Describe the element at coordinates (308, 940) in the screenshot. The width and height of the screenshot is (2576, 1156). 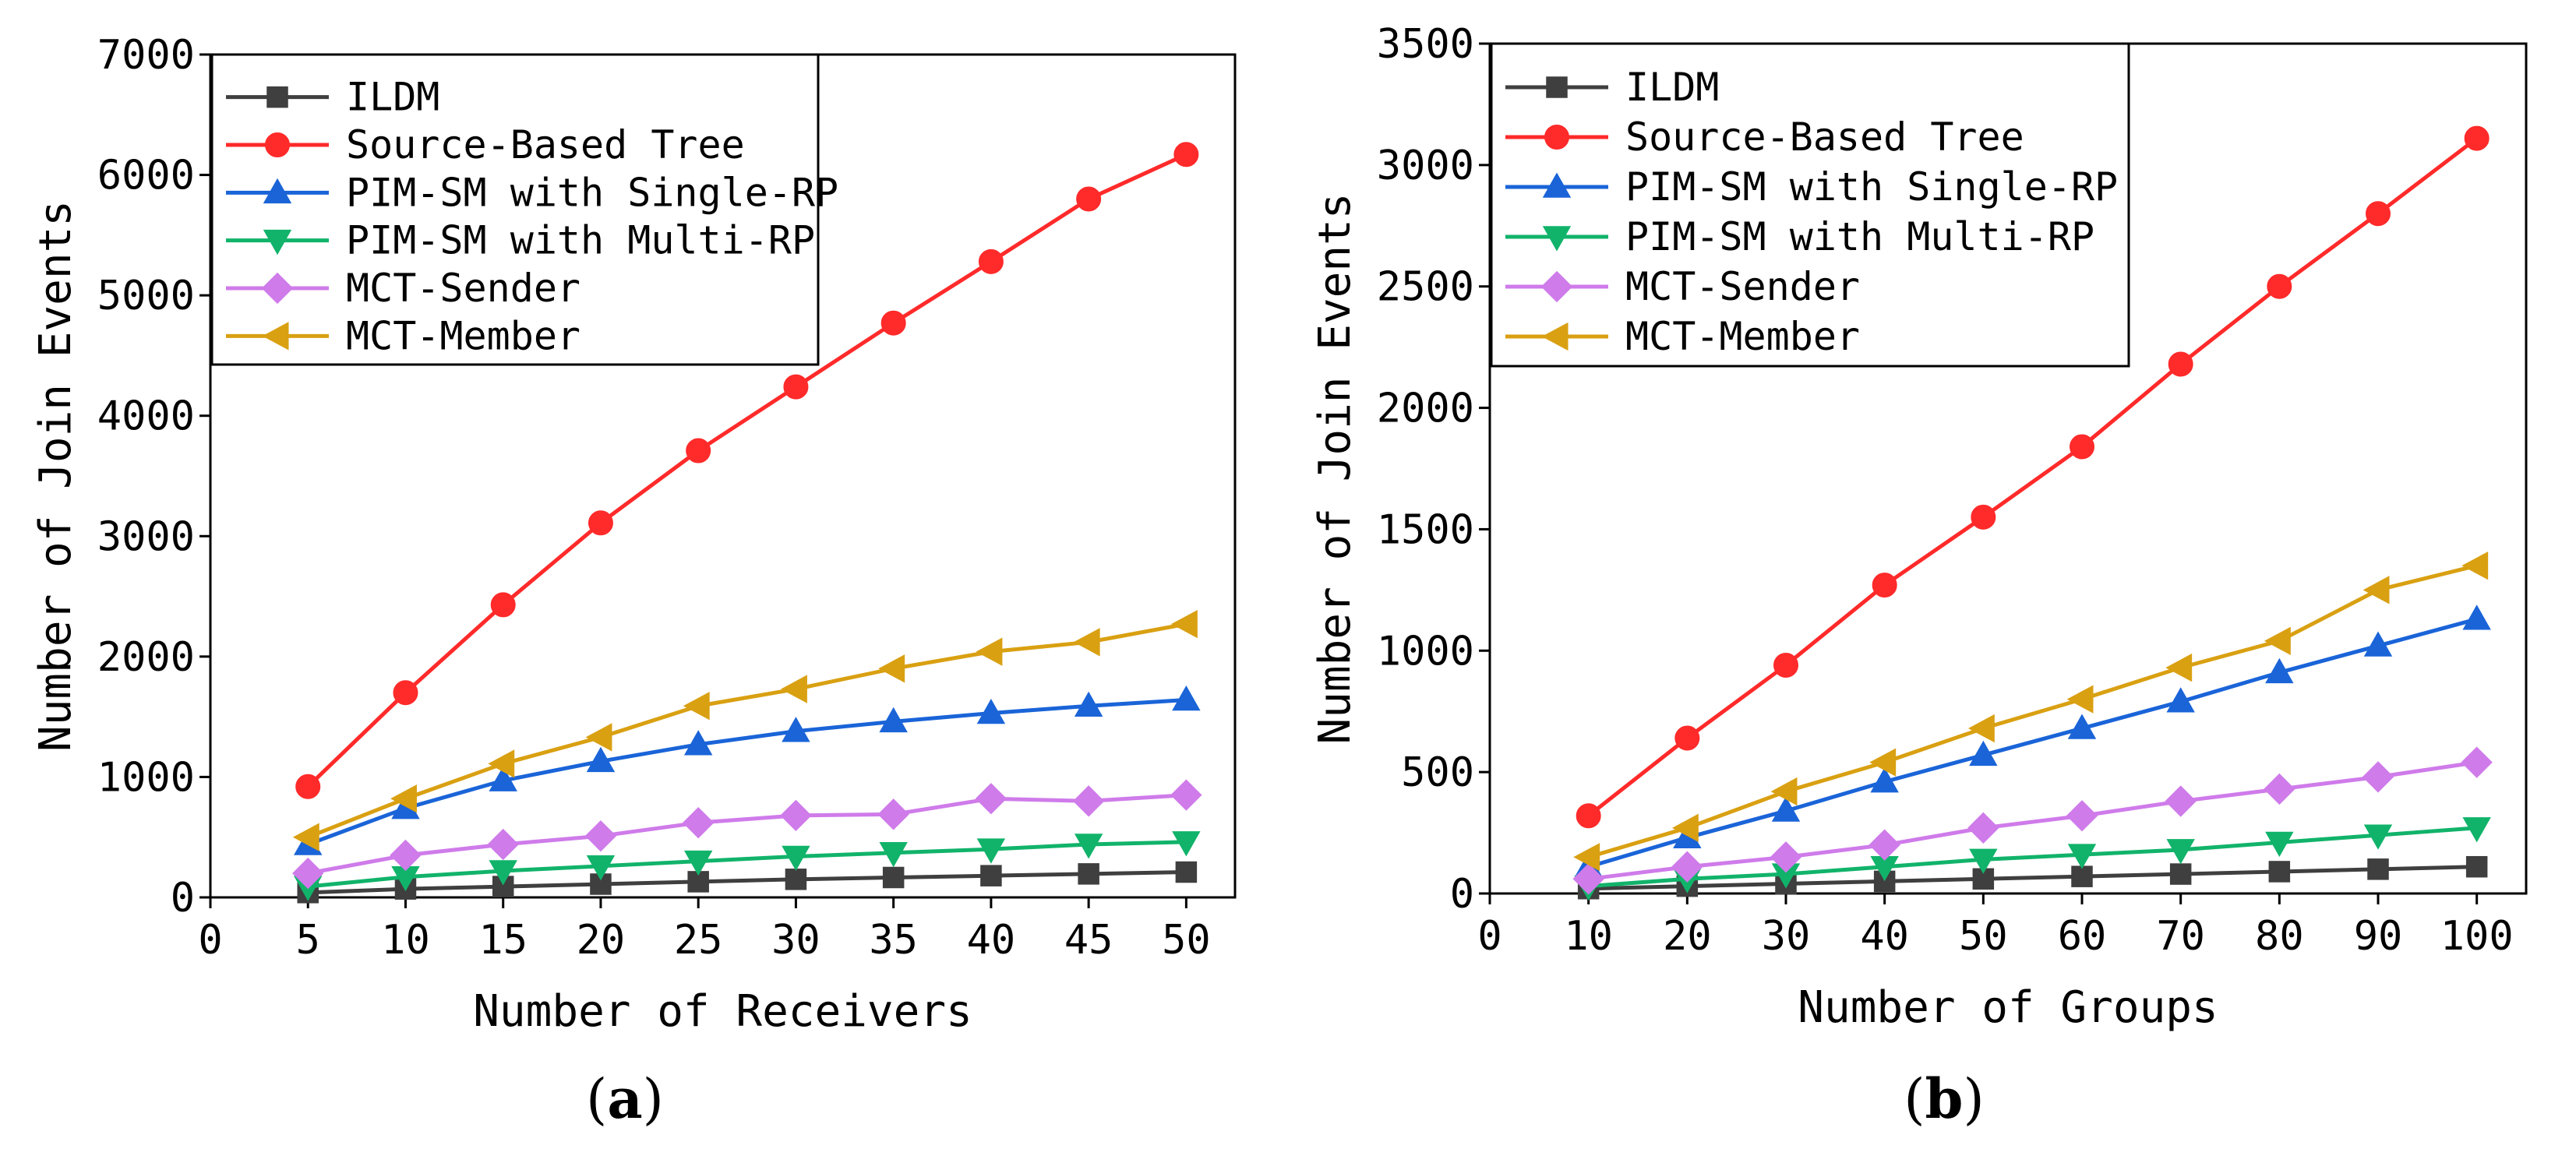
I see `x-tick-label: 5` at that location.